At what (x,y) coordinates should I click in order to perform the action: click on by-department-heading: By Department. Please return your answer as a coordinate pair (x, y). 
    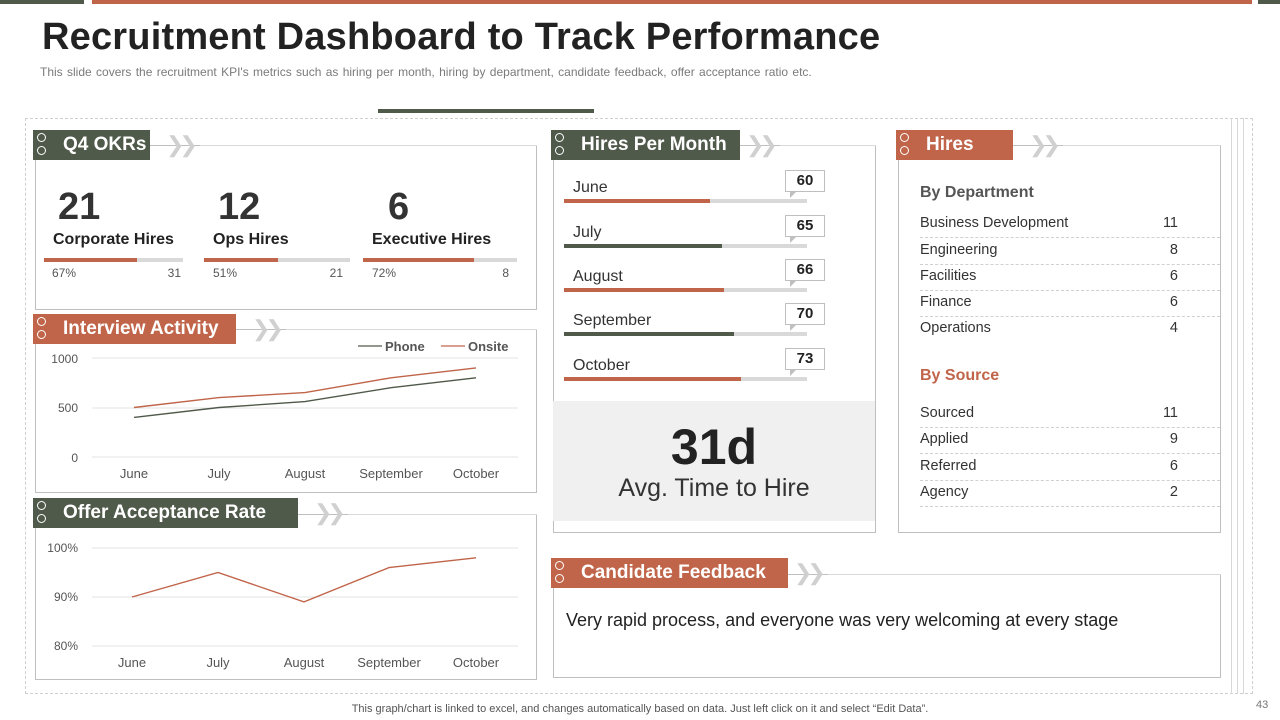
    Looking at the image, I should click on (977, 192).